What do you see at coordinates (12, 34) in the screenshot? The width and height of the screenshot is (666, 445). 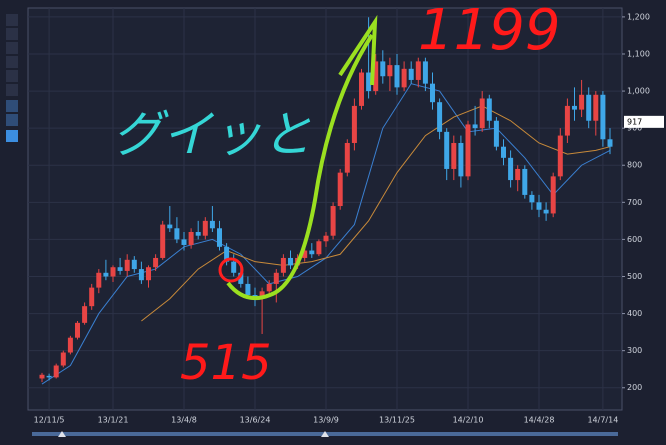 I see `tool-crosshair` at bounding box center [12, 34].